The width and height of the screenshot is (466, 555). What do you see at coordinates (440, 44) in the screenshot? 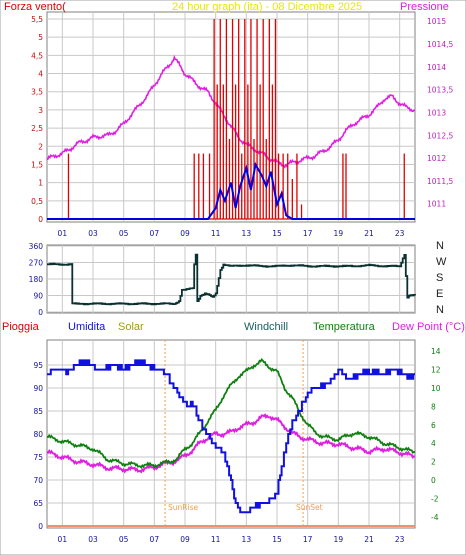
I see `pressure-tick-label: 1014,5` at bounding box center [440, 44].